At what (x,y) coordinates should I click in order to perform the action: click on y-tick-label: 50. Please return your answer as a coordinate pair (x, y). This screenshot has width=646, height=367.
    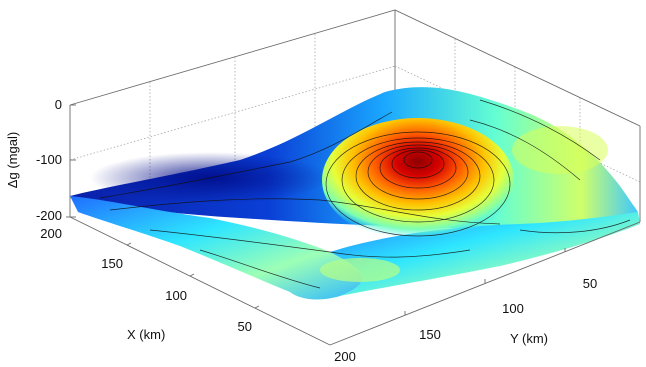
    Looking at the image, I should click on (590, 283).